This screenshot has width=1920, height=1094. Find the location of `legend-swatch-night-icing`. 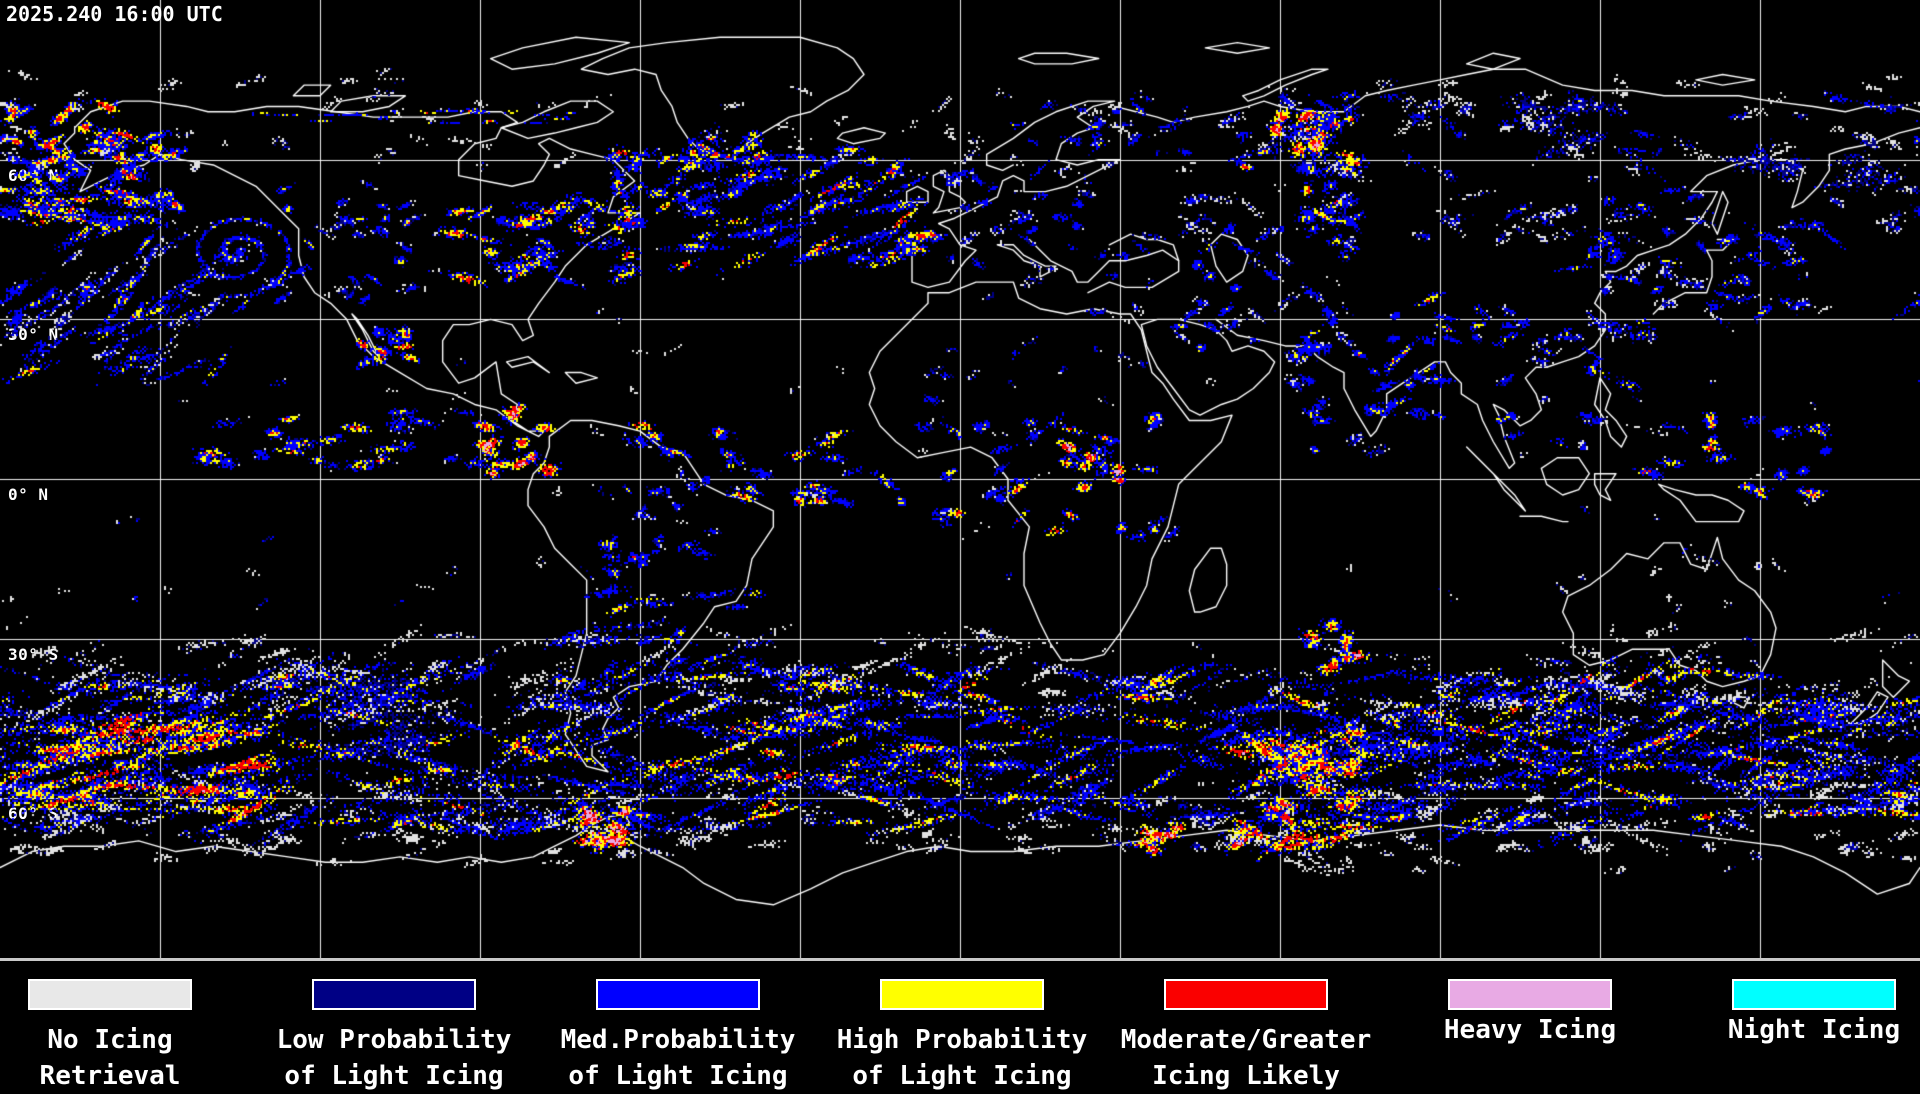

legend-swatch-night-icing is located at coordinates (1814, 994).